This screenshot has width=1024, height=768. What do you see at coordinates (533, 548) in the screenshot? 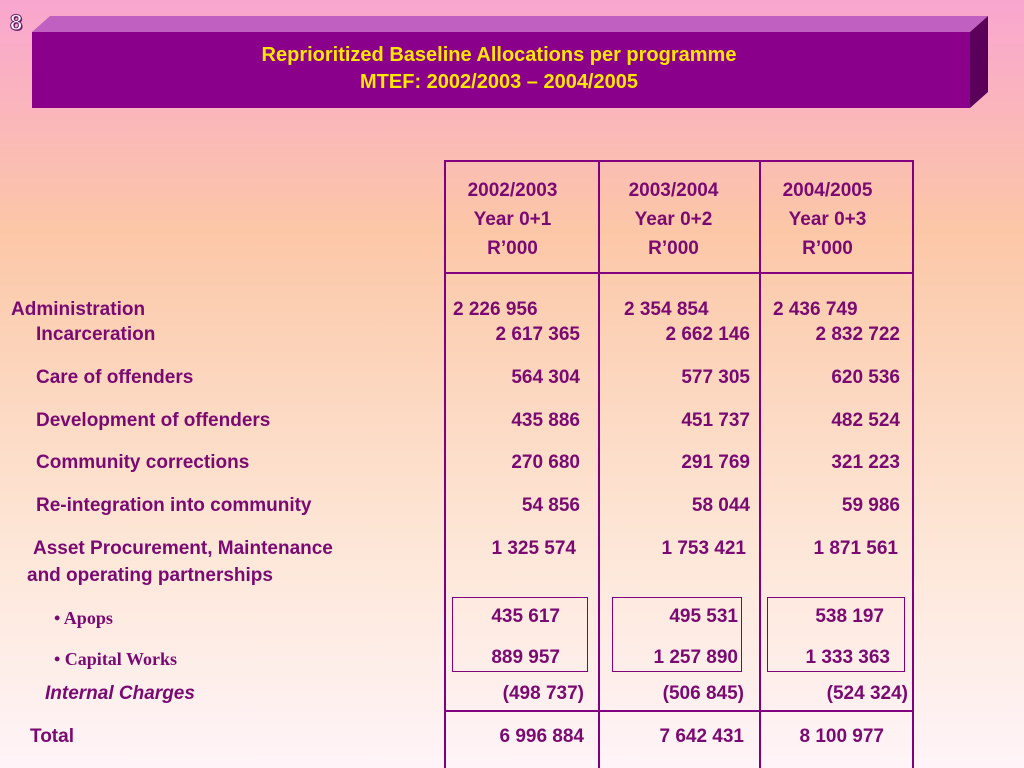
I see `asset-2002: 1 325 574` at bounding box center [533, 548].